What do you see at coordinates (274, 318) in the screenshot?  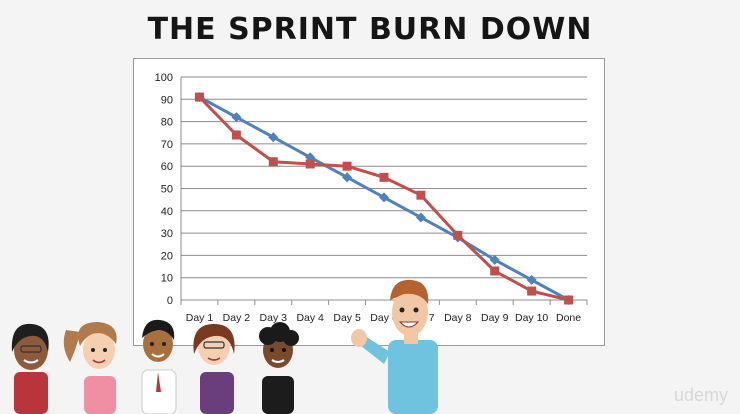 I see `x-tick-label: Day 3` at bounding box center [274, 318].